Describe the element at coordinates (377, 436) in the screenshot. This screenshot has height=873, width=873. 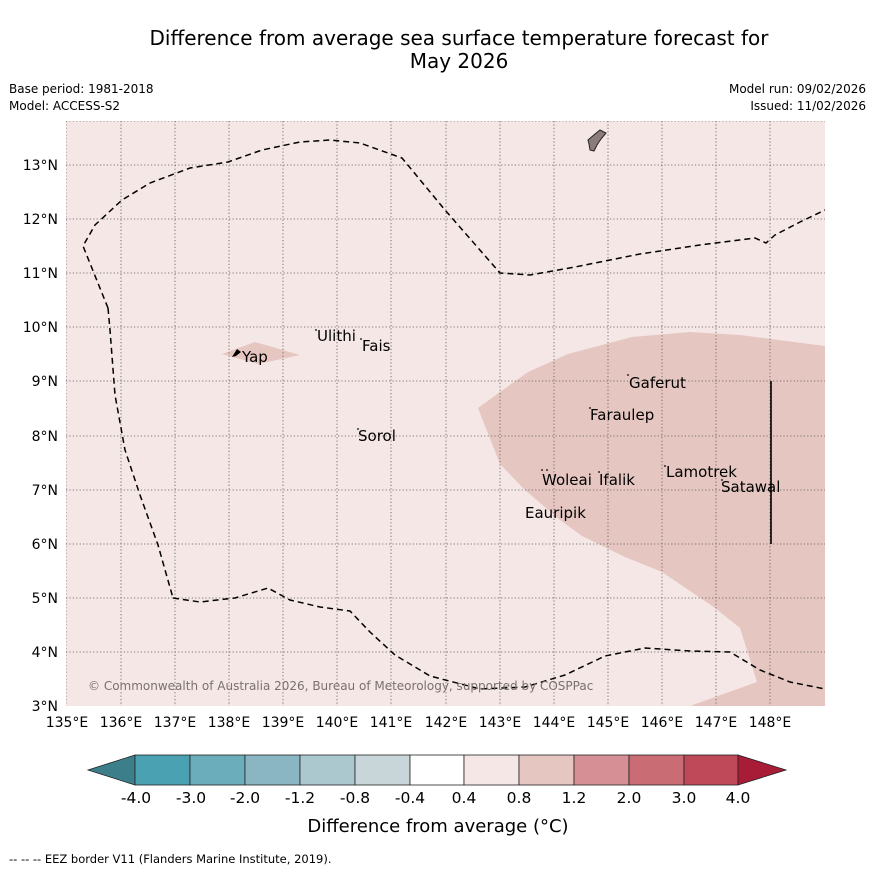
I see `place-sorol: Sorol` at that location.